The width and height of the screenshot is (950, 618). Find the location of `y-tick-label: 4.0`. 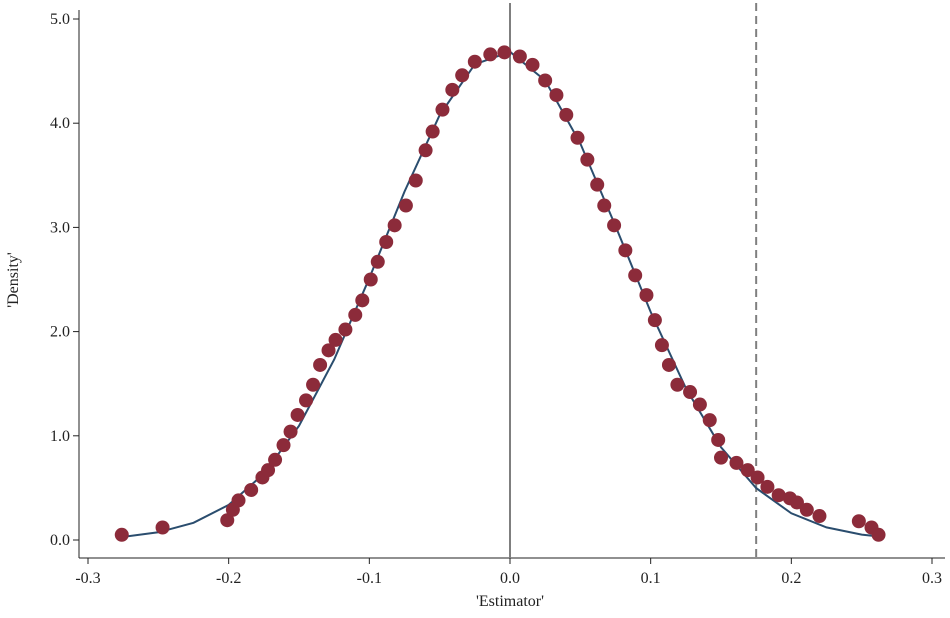

y-tick-label: 4.0 is located at coordinates (60, 123).